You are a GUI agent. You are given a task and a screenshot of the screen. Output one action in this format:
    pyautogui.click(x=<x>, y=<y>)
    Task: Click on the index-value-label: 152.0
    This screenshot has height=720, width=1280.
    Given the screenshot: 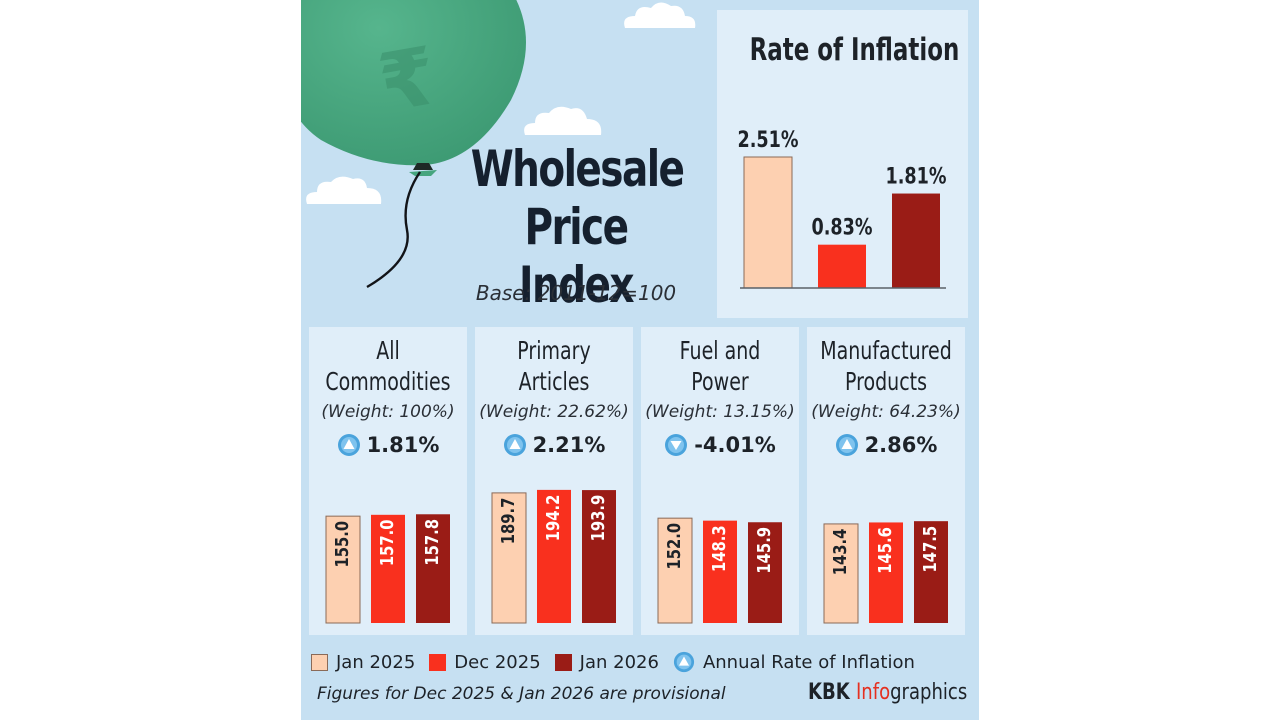 What is the action you would take?
    pyautogui.click(x=674, y=546)
    